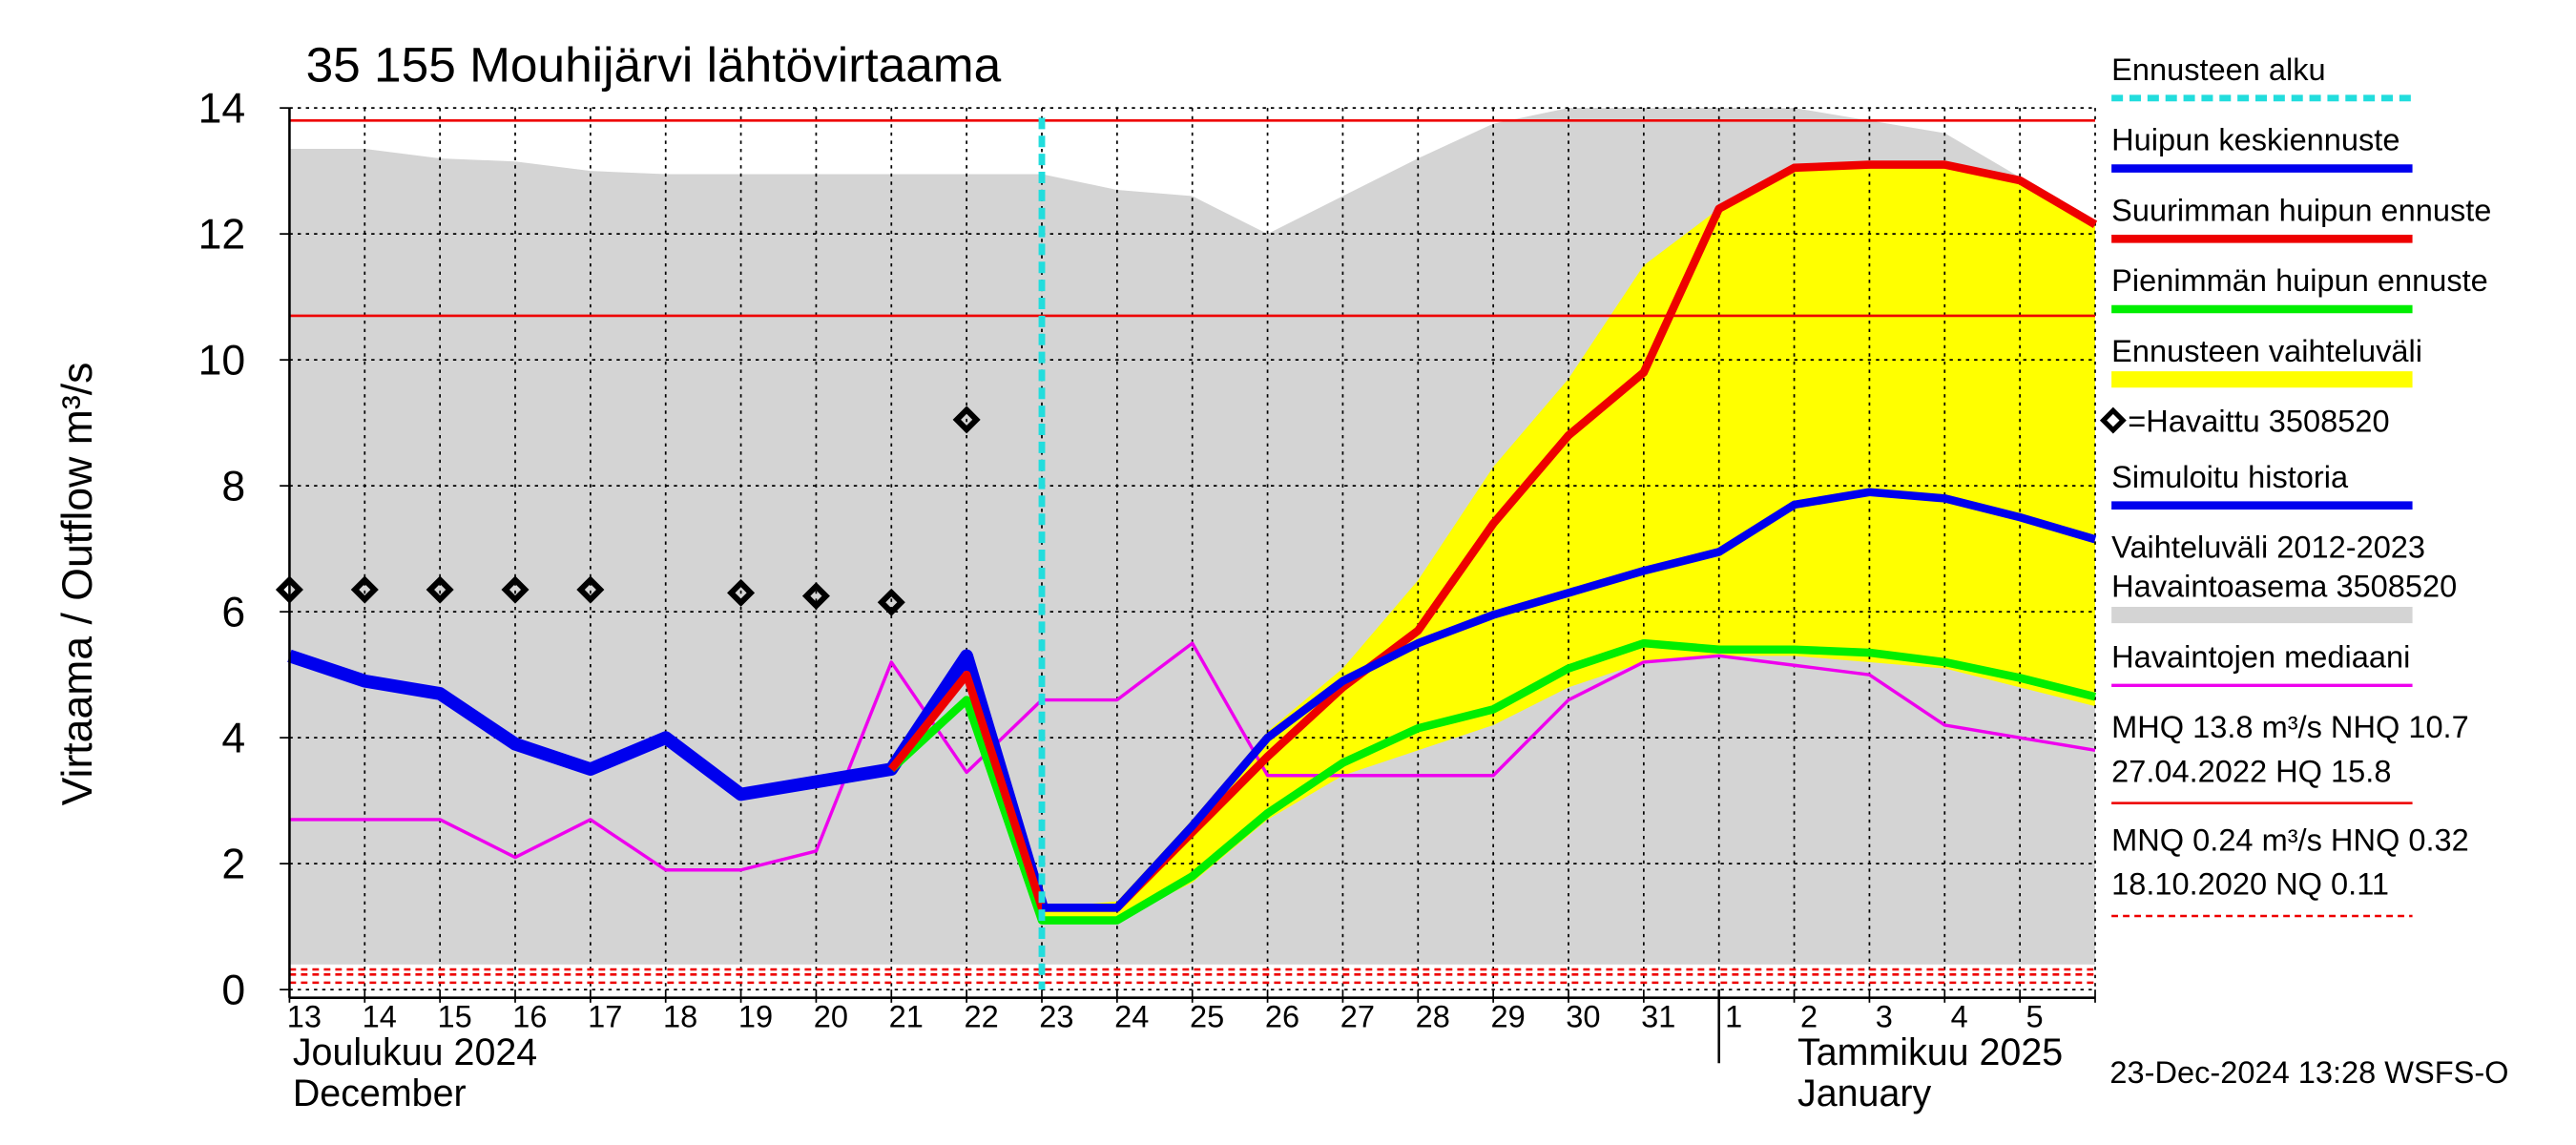 Image resolution: width=2576 pixels, height=1145 pixels. I want to click on y-tick-label: 8, so click(233, 487).